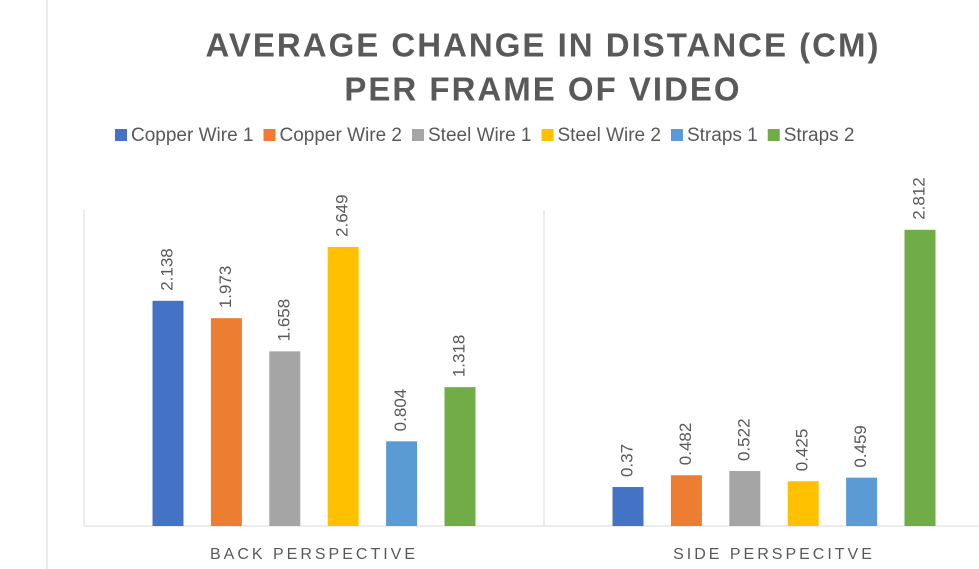 This screenshot has width=979, height=569. I want to click on data-label: 1.318, so click(458, 356).